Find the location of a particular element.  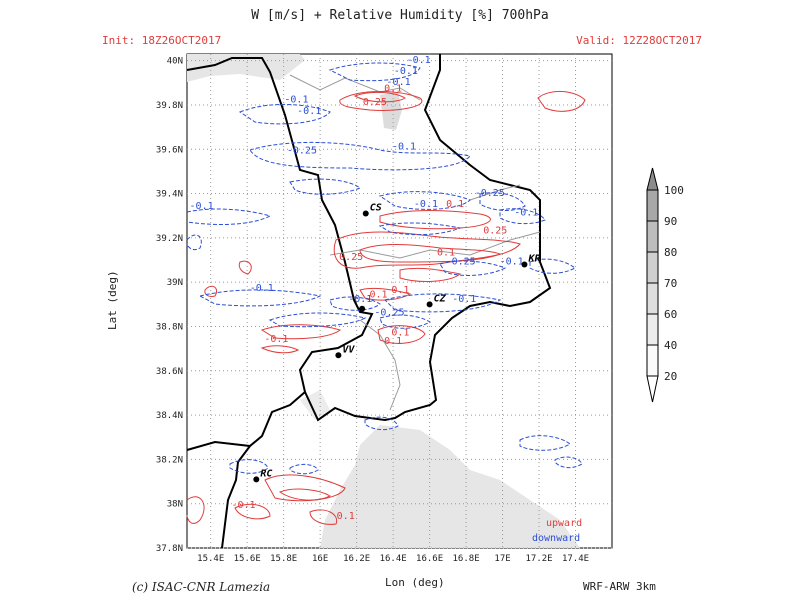

colorbar-label: 80 is located at coordinates (670, 252).